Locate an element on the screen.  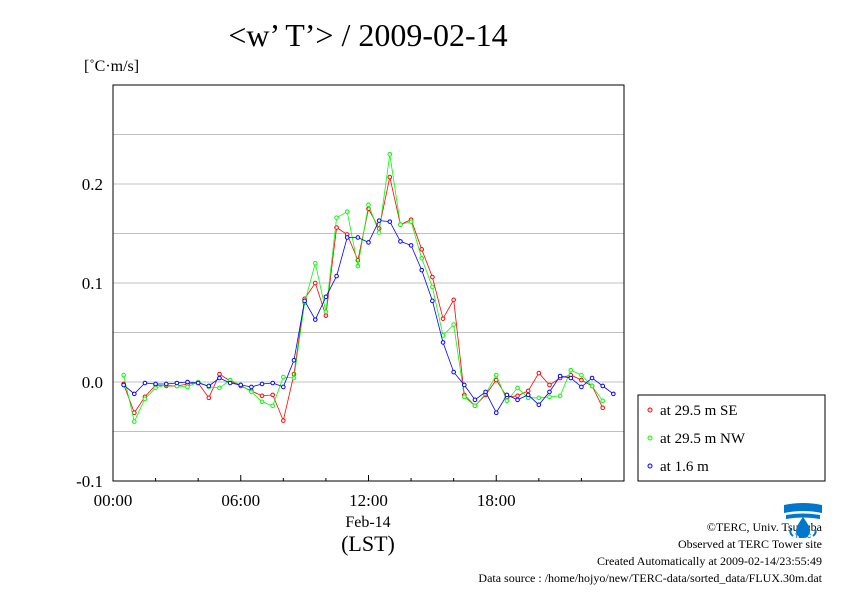
y-tick-label: -0.1 is located at coordinates (89, 481).